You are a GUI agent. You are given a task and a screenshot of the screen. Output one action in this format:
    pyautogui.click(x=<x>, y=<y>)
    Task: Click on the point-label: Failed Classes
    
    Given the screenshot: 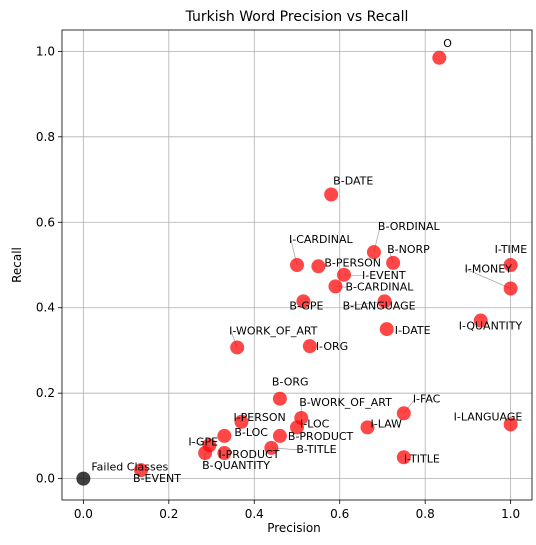 What is the action you would take?
    pyautogui.click(x=129, y=467)
    